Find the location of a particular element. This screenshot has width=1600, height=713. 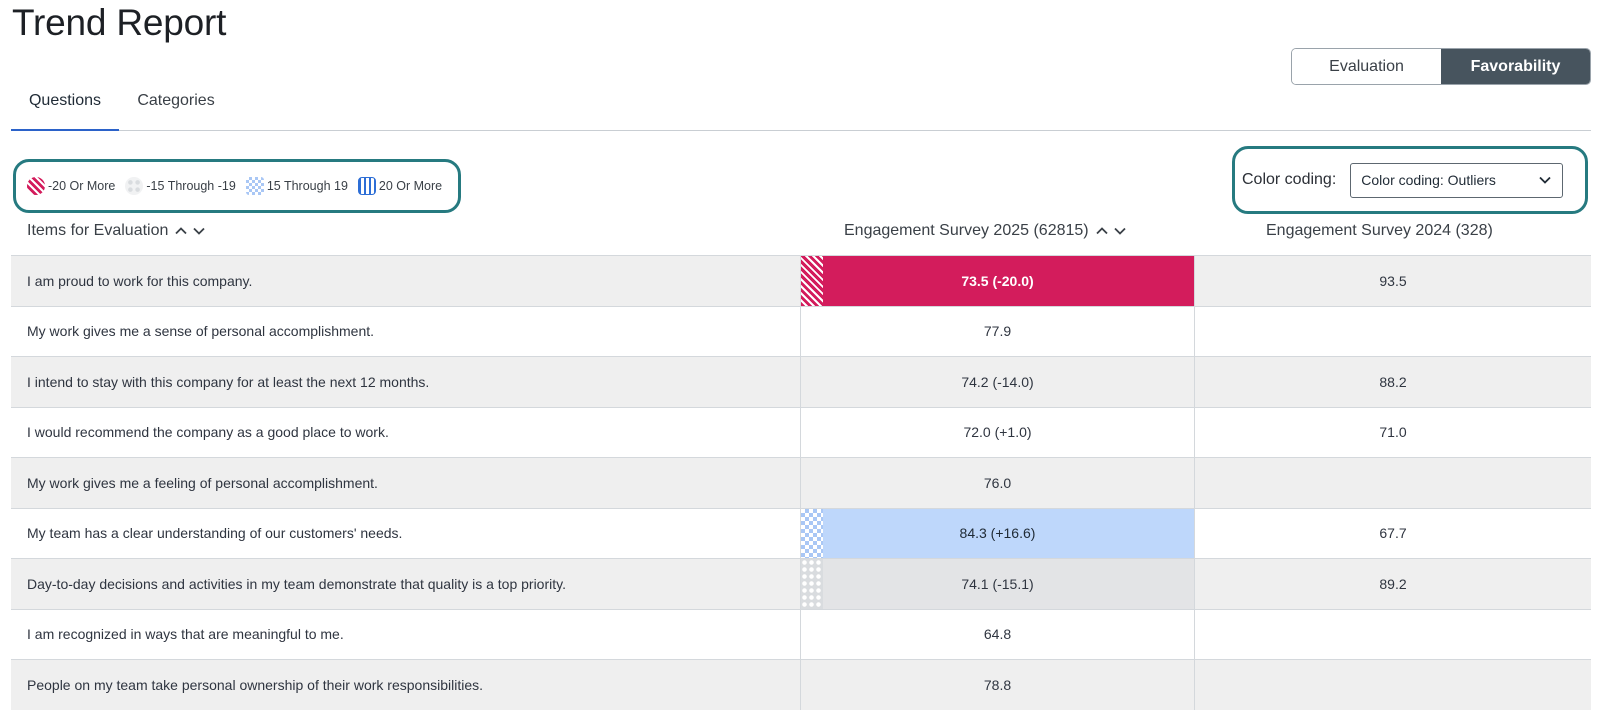

chevron-down-icon is located at coordinates (1545, 180).